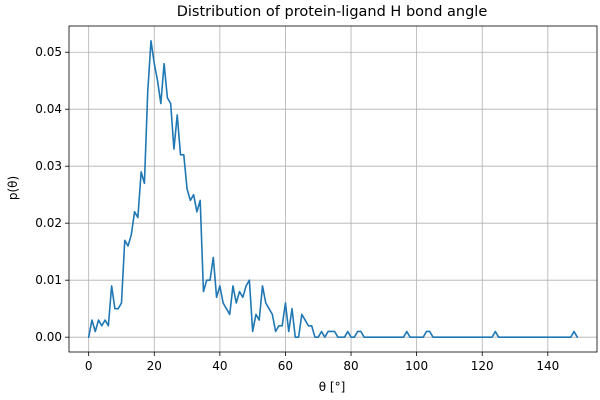 The width and height of the screenshot is (600, 400). Describe the element at coordinates (416, 366) in the screenshot. I see `x-tick-label: 100` at that location.